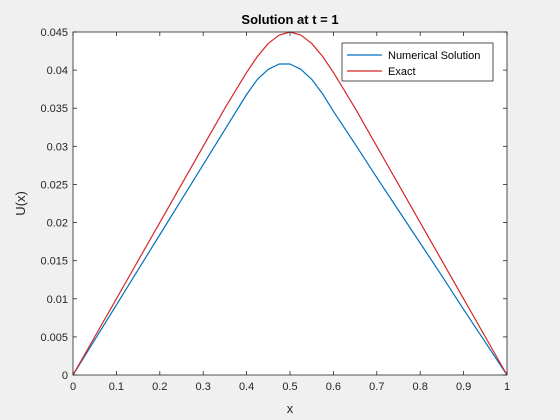 The image size is (560, 420). What do you see at coordinates (333, 387) in the screenshot?
I see `x-tick-label: 0.6` at bounding box center [333, 387].